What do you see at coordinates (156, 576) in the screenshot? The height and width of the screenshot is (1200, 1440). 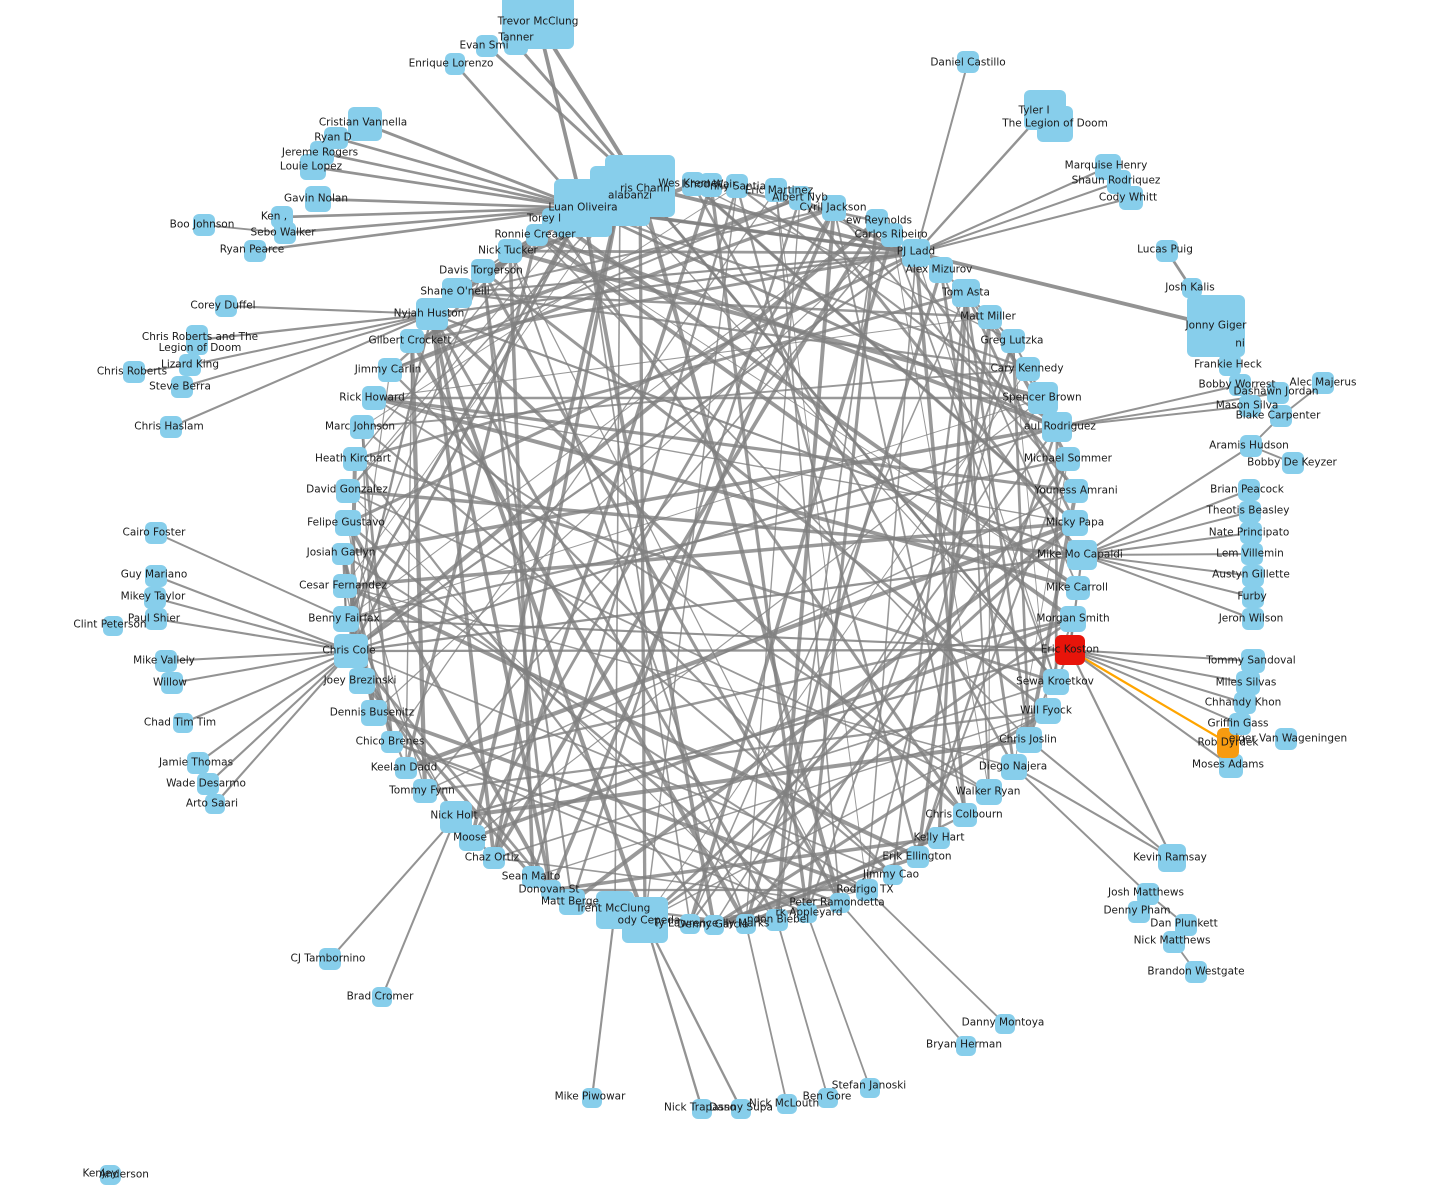 I see `graph-node-guy-mariano` at bounding box center [156, 576].